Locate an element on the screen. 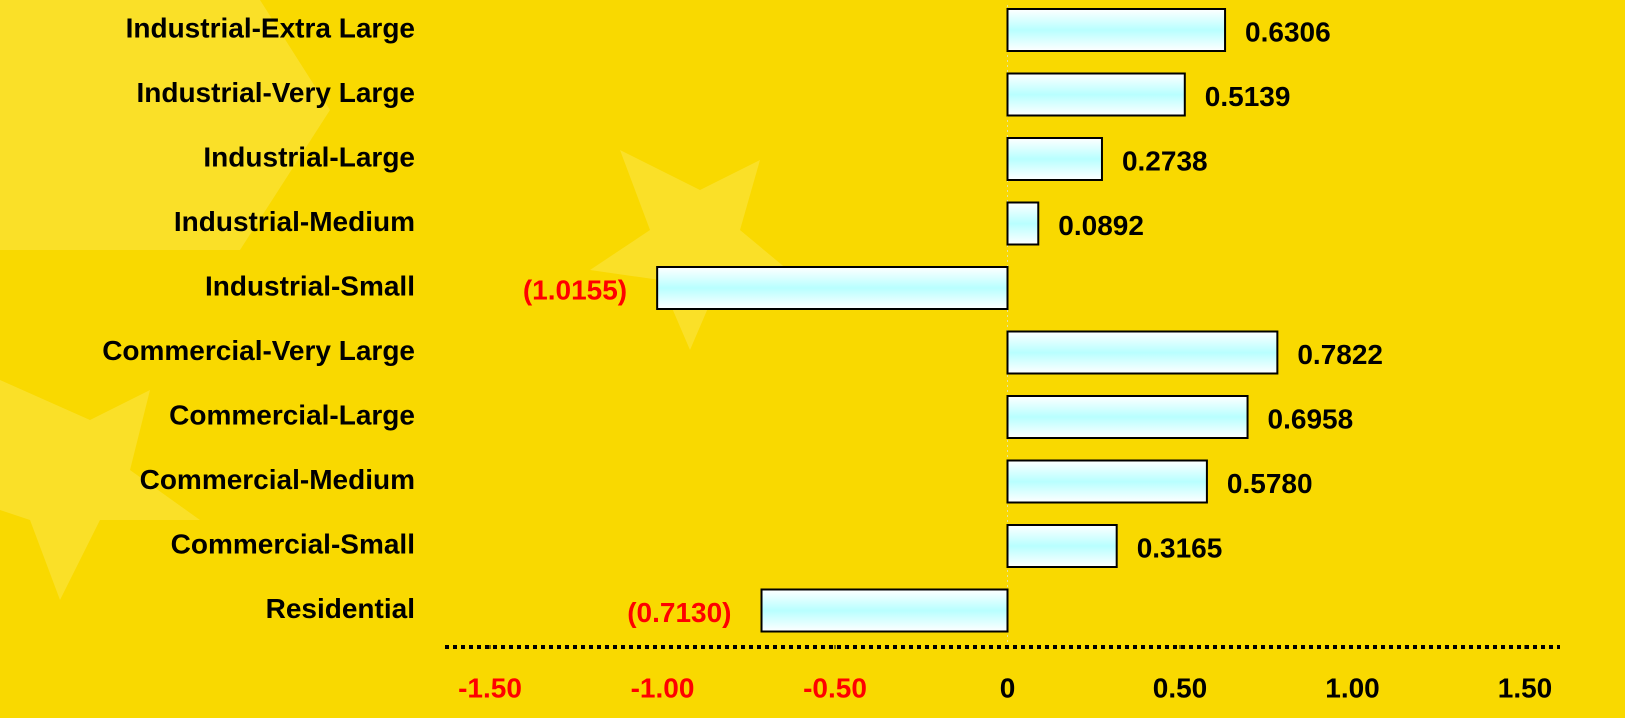 This screenshot has height=718, width=1625. value-label: (1.0155) is located at coordinates (575, 289).